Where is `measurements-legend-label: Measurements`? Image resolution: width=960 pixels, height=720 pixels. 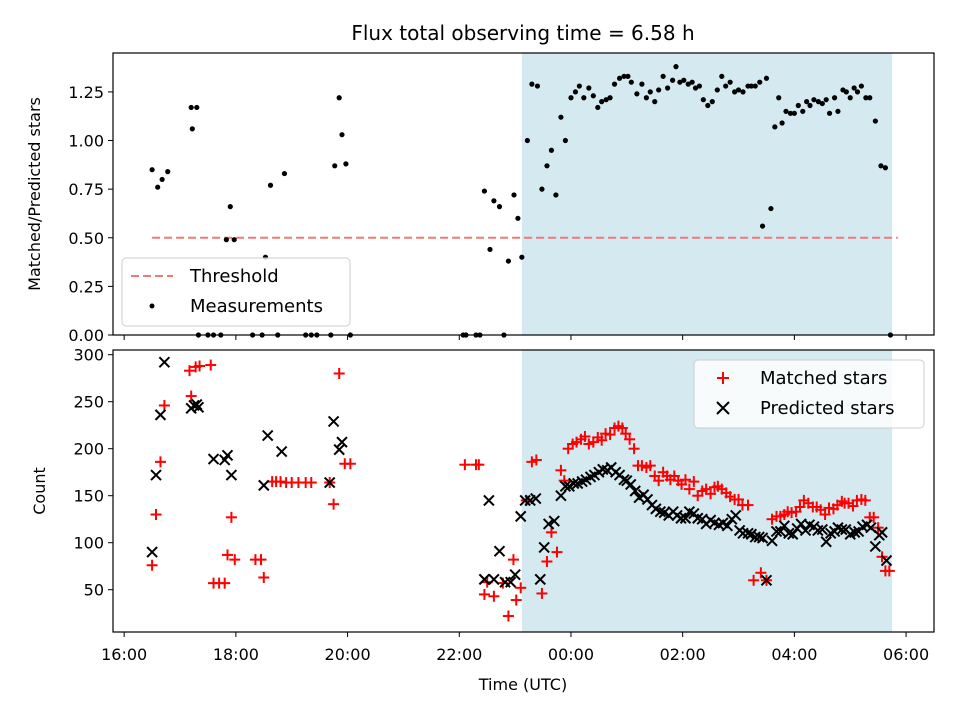 measurements-legend-label: Measurements is located at coordinates (256, 306).